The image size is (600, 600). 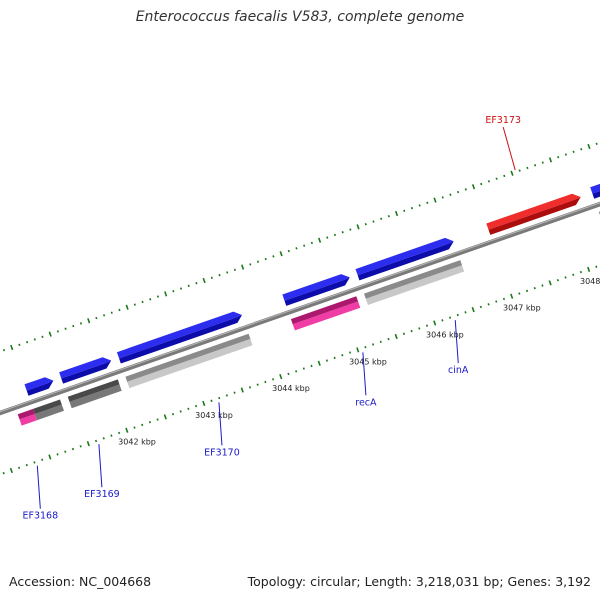 What do you see at coordinates (291, 388) in the screenshot?
I see `ruler-label: 3044 kbp` at bounding box center [291, 388].